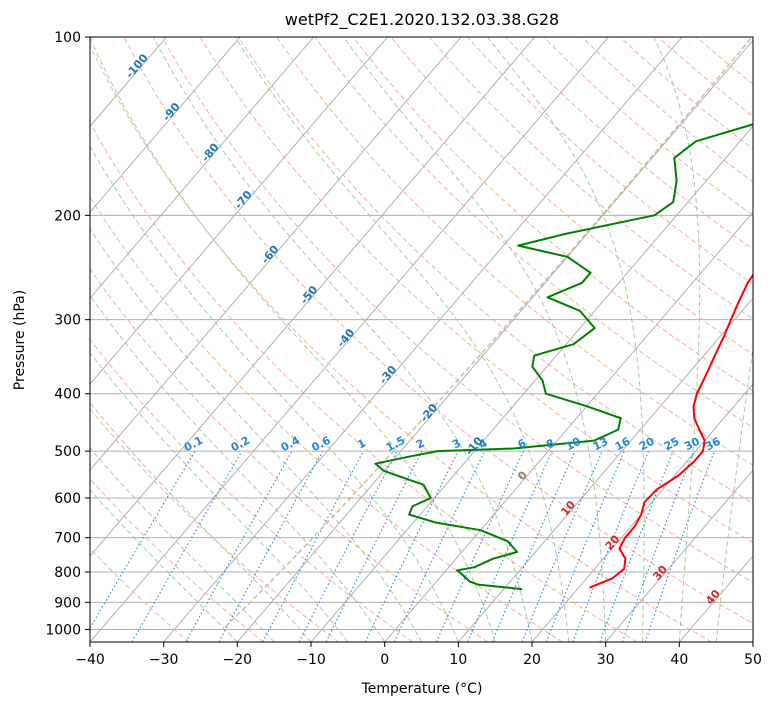  Describe the element at coordinates (753, 660) in the screenshot. I see `x-tick-label: 50` at that location.